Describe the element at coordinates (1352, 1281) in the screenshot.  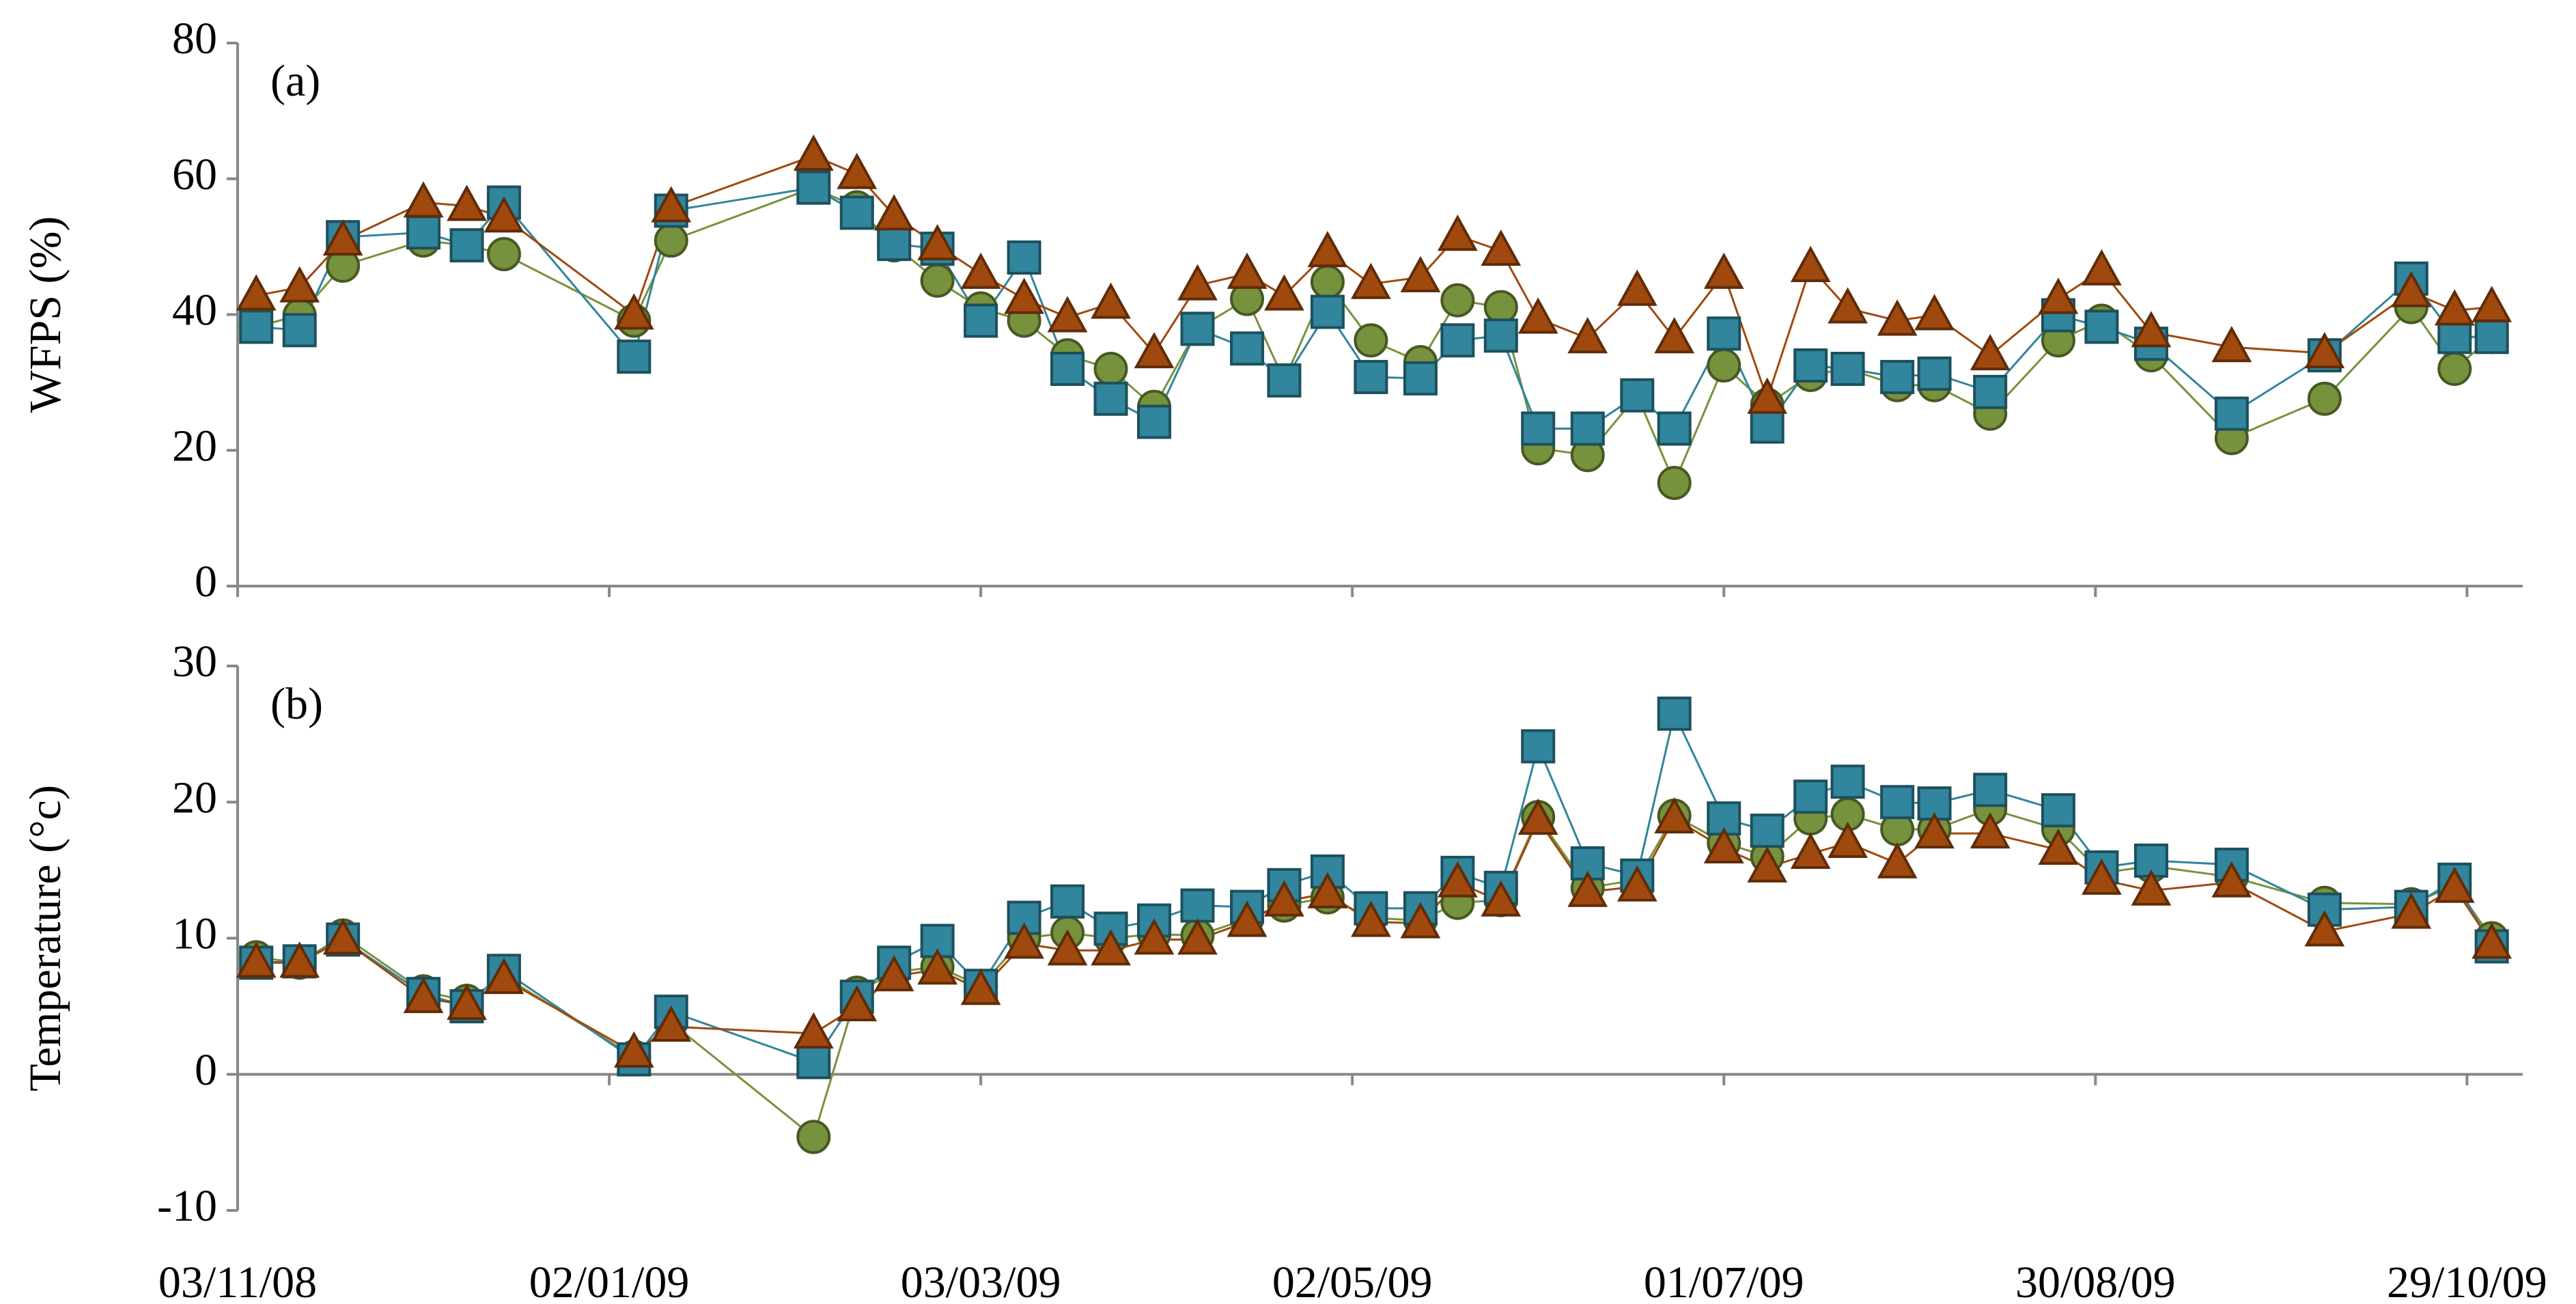
I see `x-tick-label: 02/05/09` at that location.